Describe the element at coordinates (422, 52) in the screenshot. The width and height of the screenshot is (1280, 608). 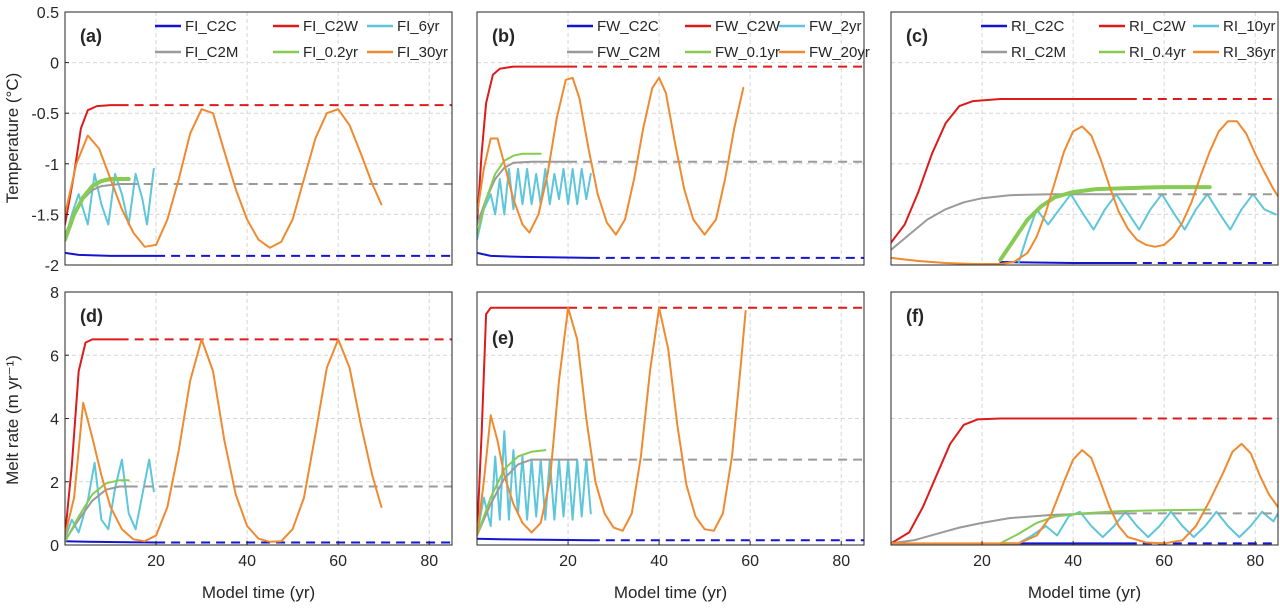
I see `legend-label: FI_30yr` at that location.